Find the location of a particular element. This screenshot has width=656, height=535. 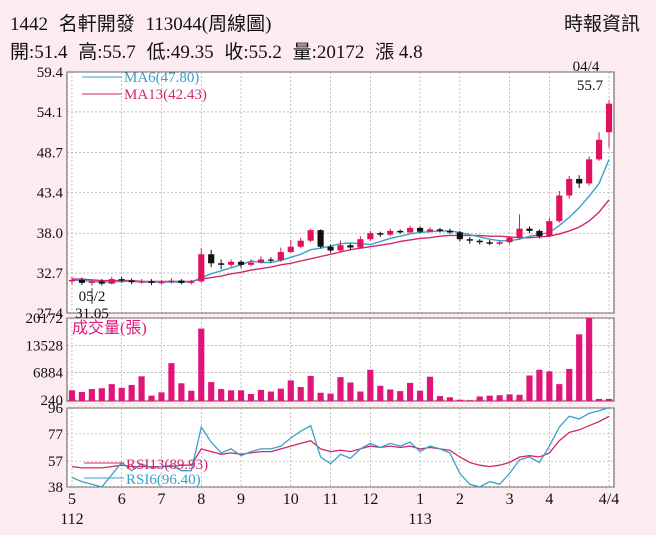

y-tick-label: 27.4 is located at coordinates (50, 314).